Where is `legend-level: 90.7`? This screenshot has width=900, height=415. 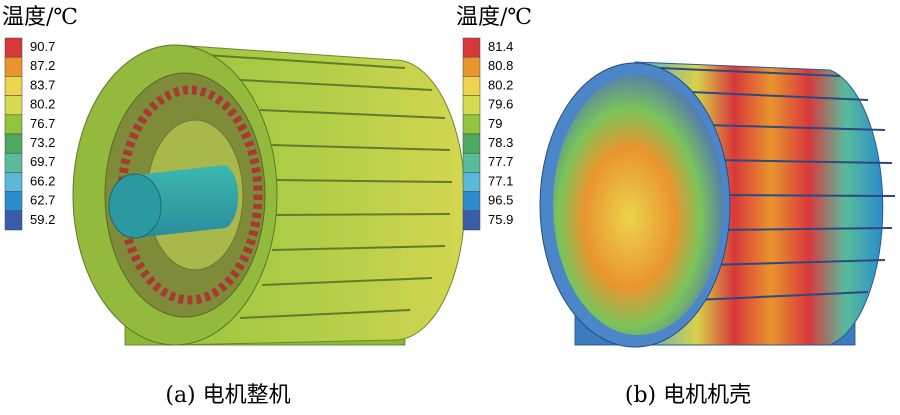 legend-level: 90.7 is located at coordinates (42, 46).